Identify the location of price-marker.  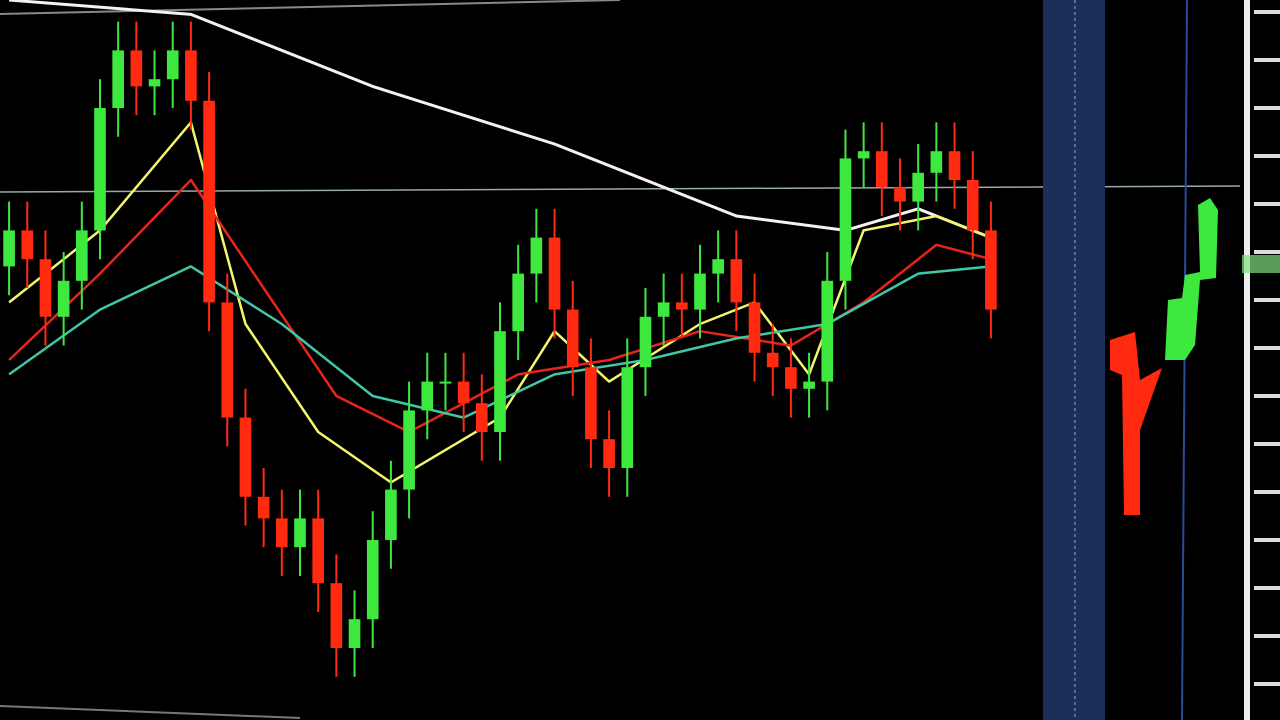
(1261, 264).